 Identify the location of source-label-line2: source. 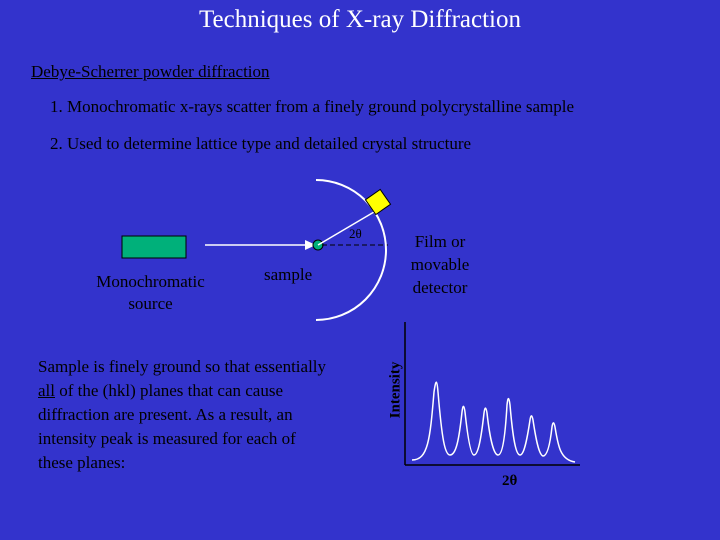
(150, 303).